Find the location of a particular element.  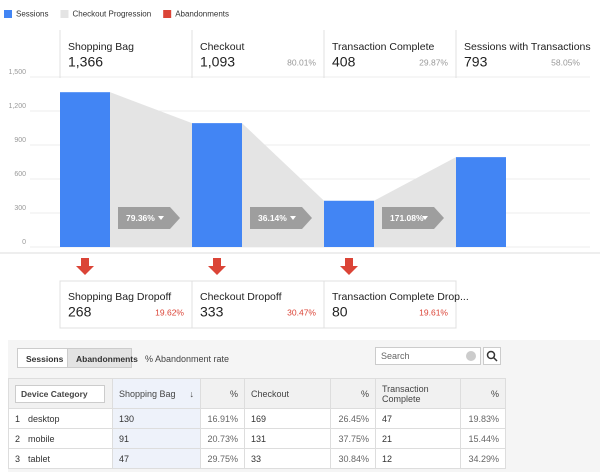

cell: 2 mobile is located at coordinates (60, 438).